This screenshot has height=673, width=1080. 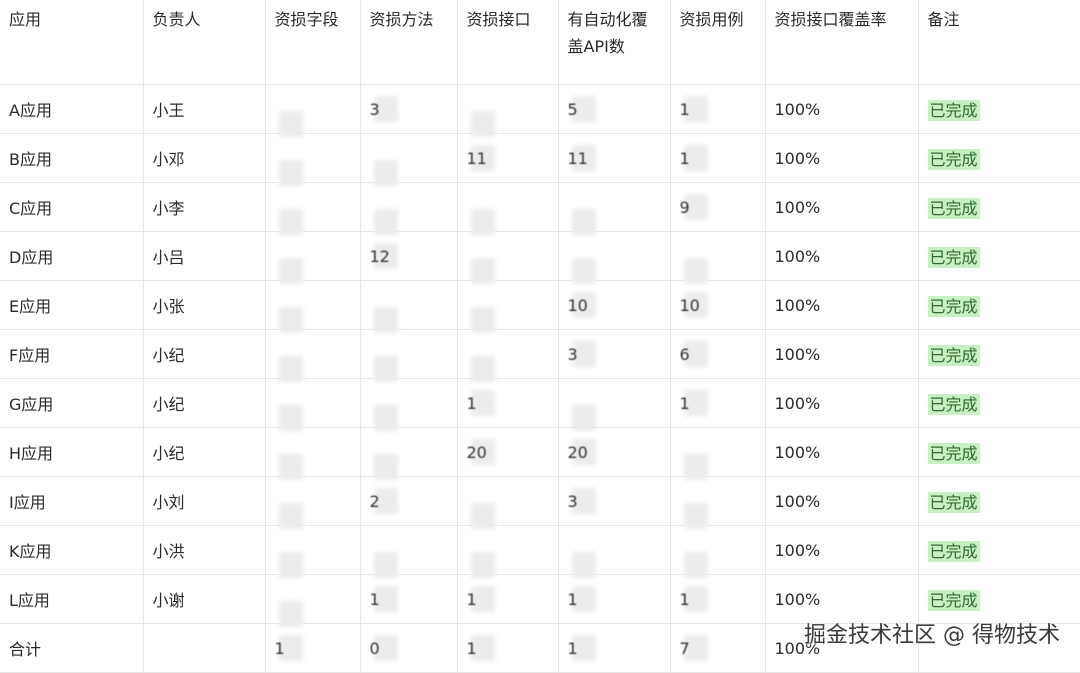 I want to click on column-header: 资损字段, so click(x=313, y=42).